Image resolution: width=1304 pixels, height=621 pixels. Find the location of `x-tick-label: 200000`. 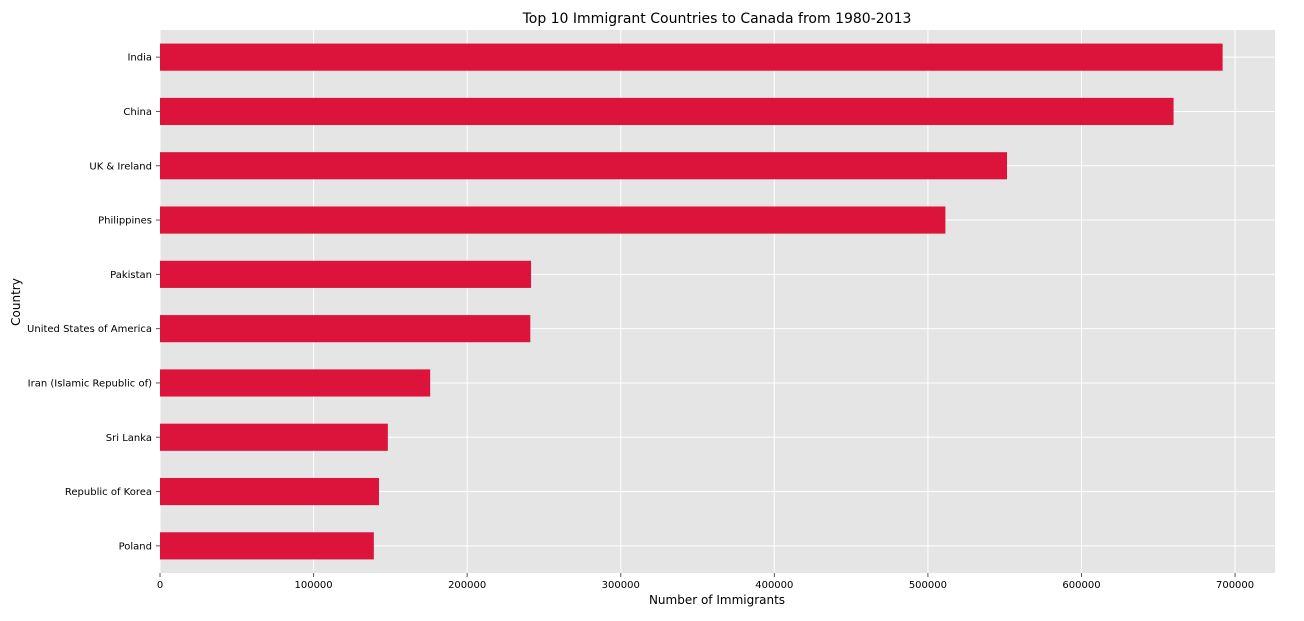

x-tick-label: 200000 is located at coordinates (467, 585).